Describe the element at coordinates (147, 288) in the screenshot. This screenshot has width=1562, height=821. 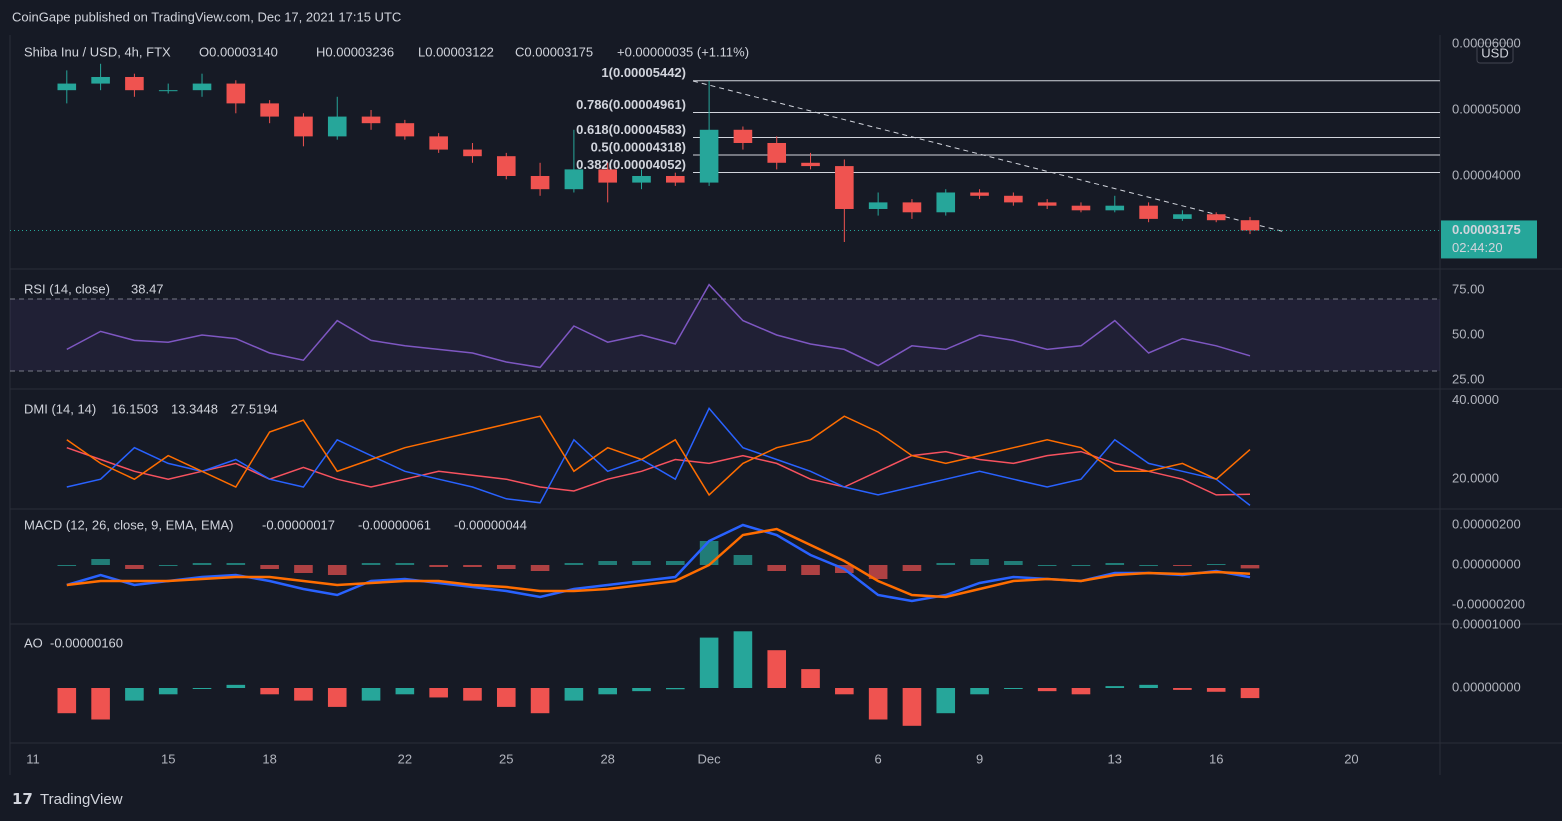
I see `legend-value: 38.47` at that location.